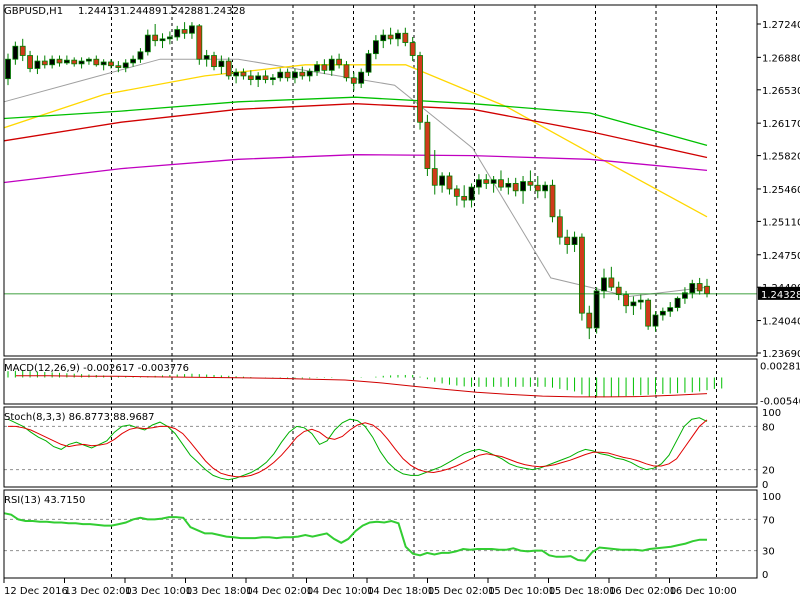  I want to click on rsi-panel, so click(380, 537).